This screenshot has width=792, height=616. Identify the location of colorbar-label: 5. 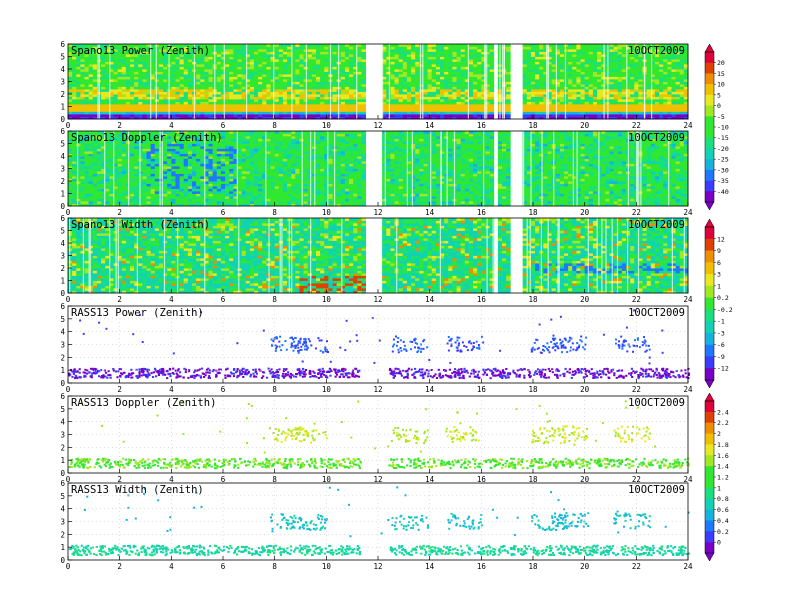
(719, 95).